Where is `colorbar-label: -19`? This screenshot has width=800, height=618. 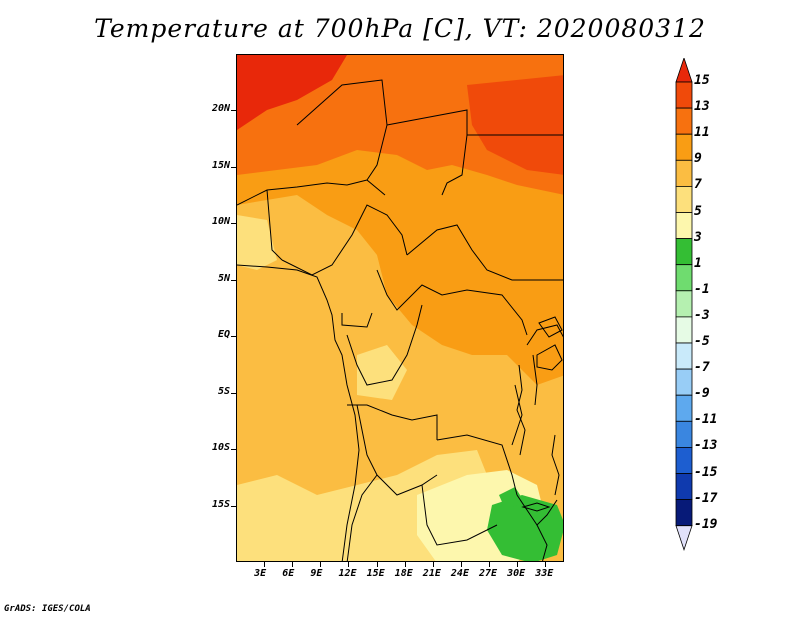
colorbar-label: -19 is located at coordinates (706, 524).